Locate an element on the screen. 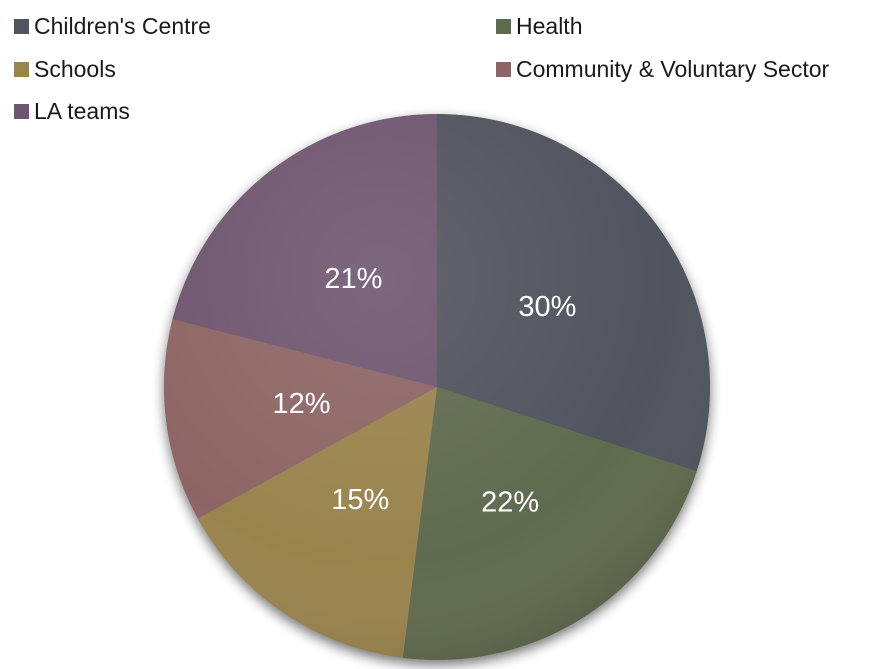  legend-swatch-la-teams is located at coordinates (21, 111).